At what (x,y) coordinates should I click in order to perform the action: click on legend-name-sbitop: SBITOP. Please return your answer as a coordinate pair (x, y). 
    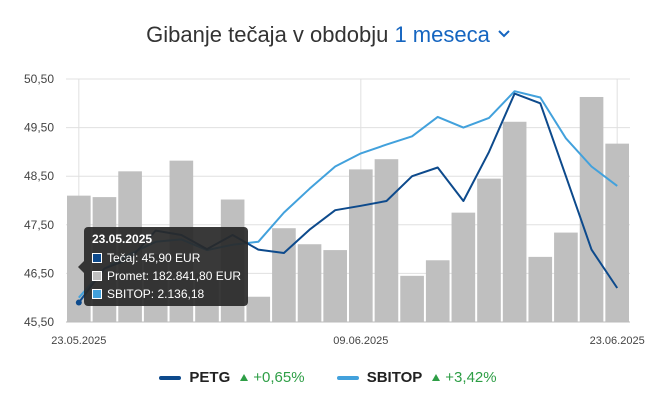
    Looking at the image, I should click on (394, 377).